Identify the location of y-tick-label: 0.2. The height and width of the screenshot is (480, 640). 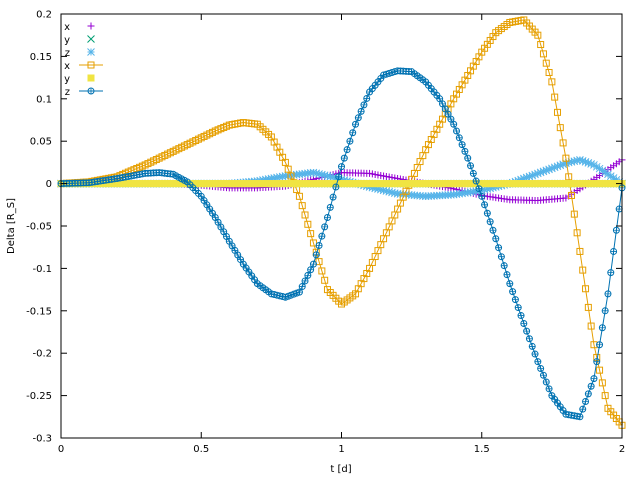
(44, 15).